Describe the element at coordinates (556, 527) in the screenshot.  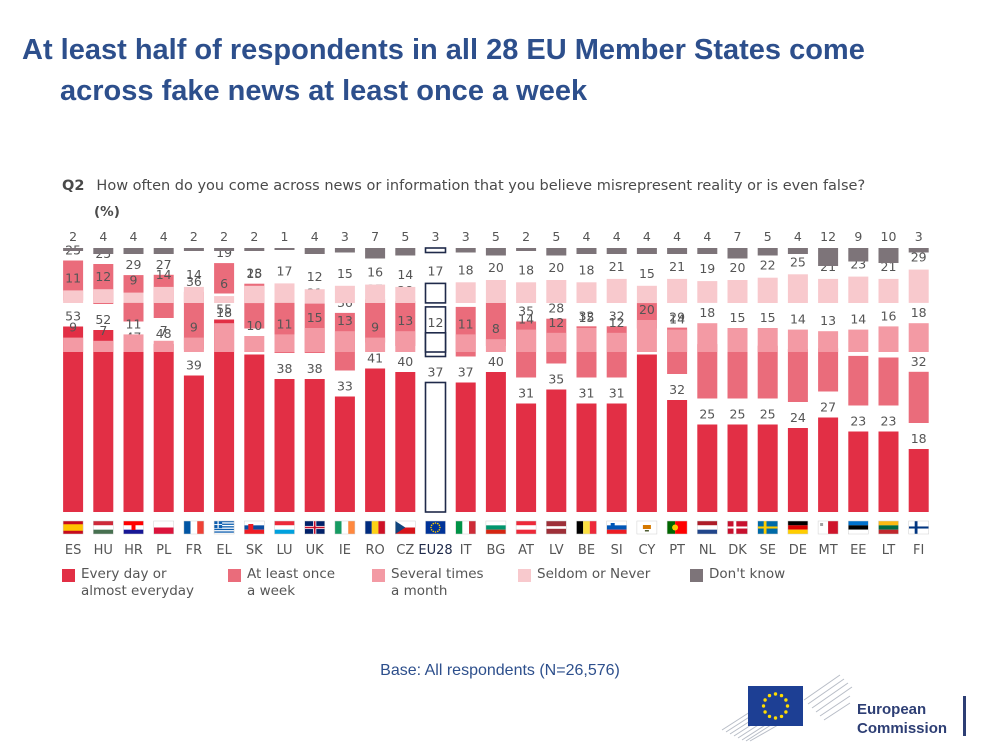
I see `flag-lv-icon` at that location.